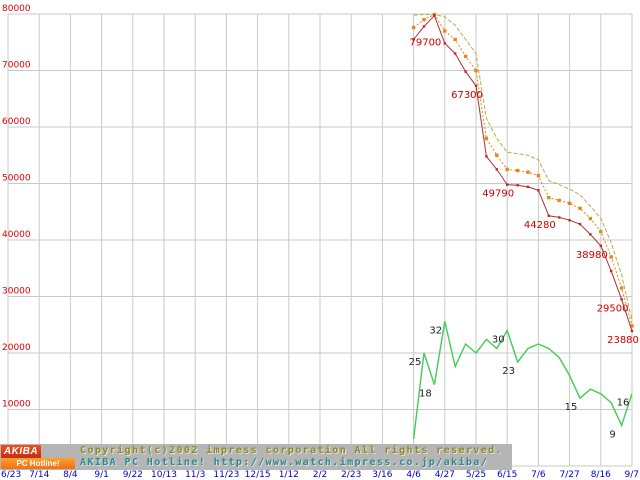  I want to click on series-shop-count-value-label: 16, so click(623, 403).